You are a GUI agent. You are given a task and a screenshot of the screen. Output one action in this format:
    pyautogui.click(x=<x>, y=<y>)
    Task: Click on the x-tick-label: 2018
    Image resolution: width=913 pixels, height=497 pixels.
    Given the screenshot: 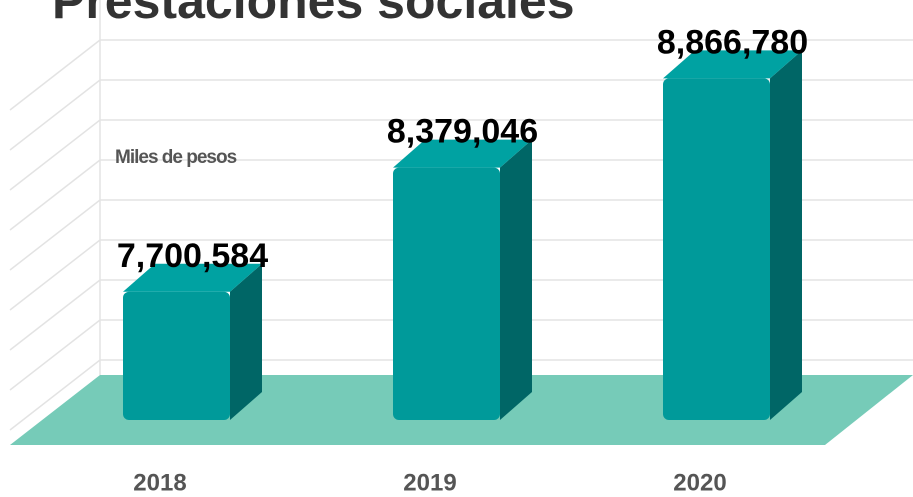 What is the action you would take?
    pyautogui.click(x=159, y=482)
    